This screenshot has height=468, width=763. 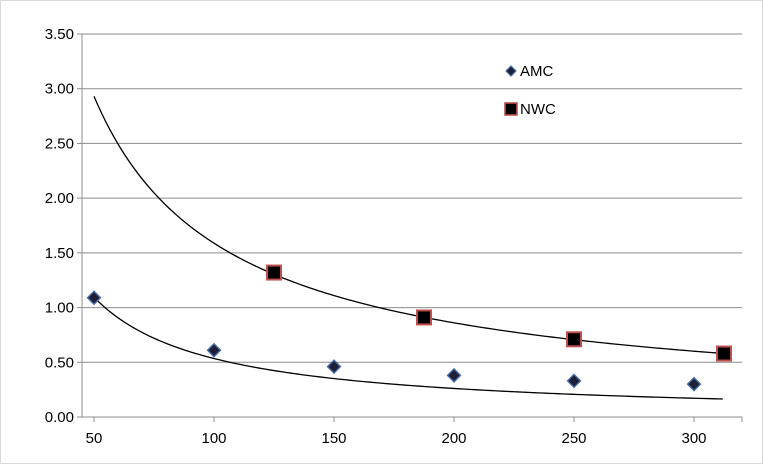 What do you see at coordinates (94, 438) in the screenshot?
I see `x-tick-label: 50` at bounding box center [94, 438].